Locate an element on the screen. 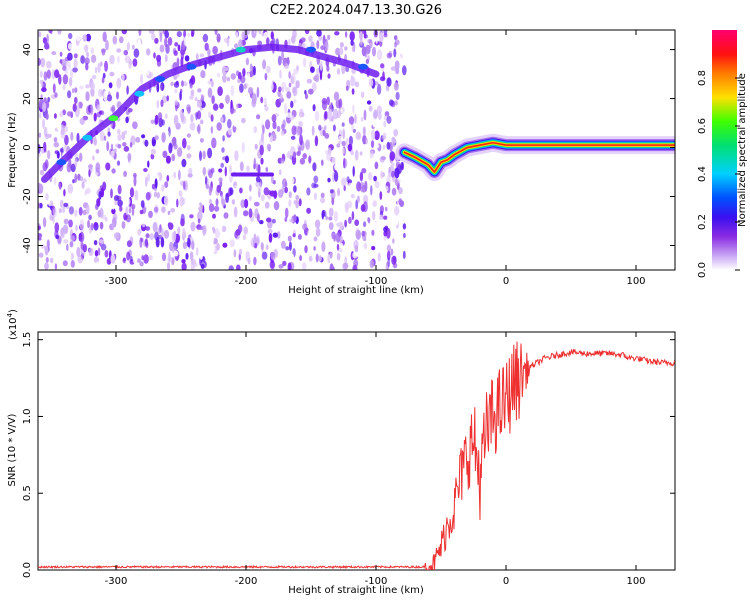  y-tick-label: -20 is located at coordinates (27, 196).